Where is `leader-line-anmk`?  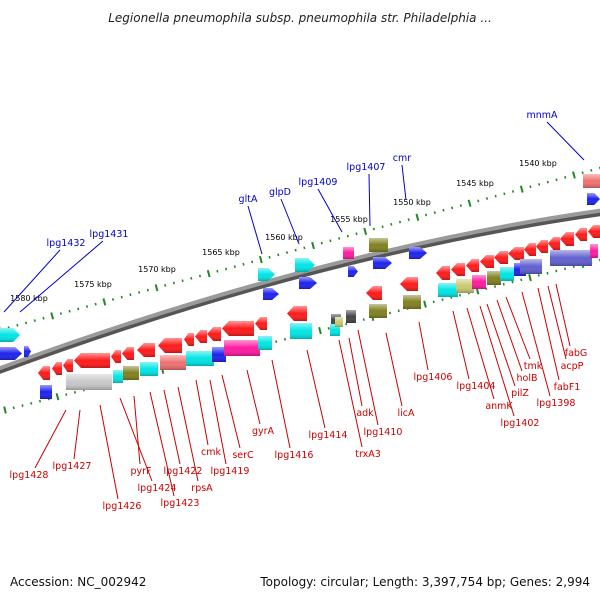
leader-line-anmk is located at coordinates (480, 353).